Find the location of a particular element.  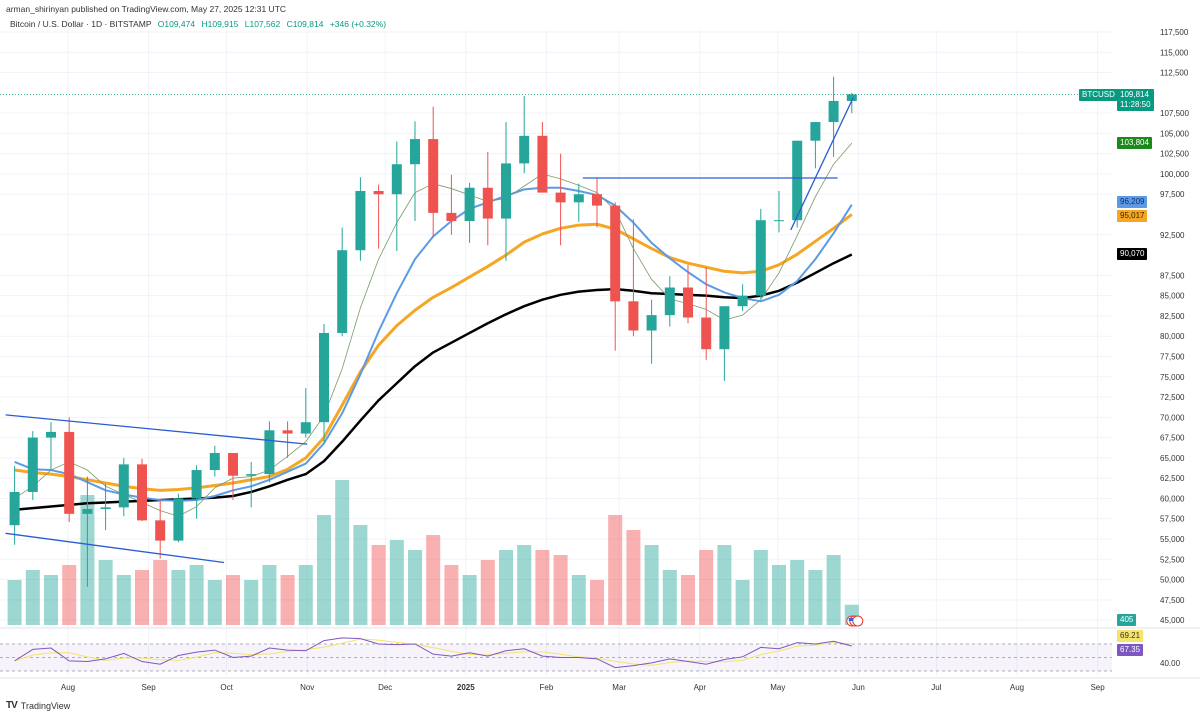

price-tick-label: 80,000 is located at coordinates (1172, 336).